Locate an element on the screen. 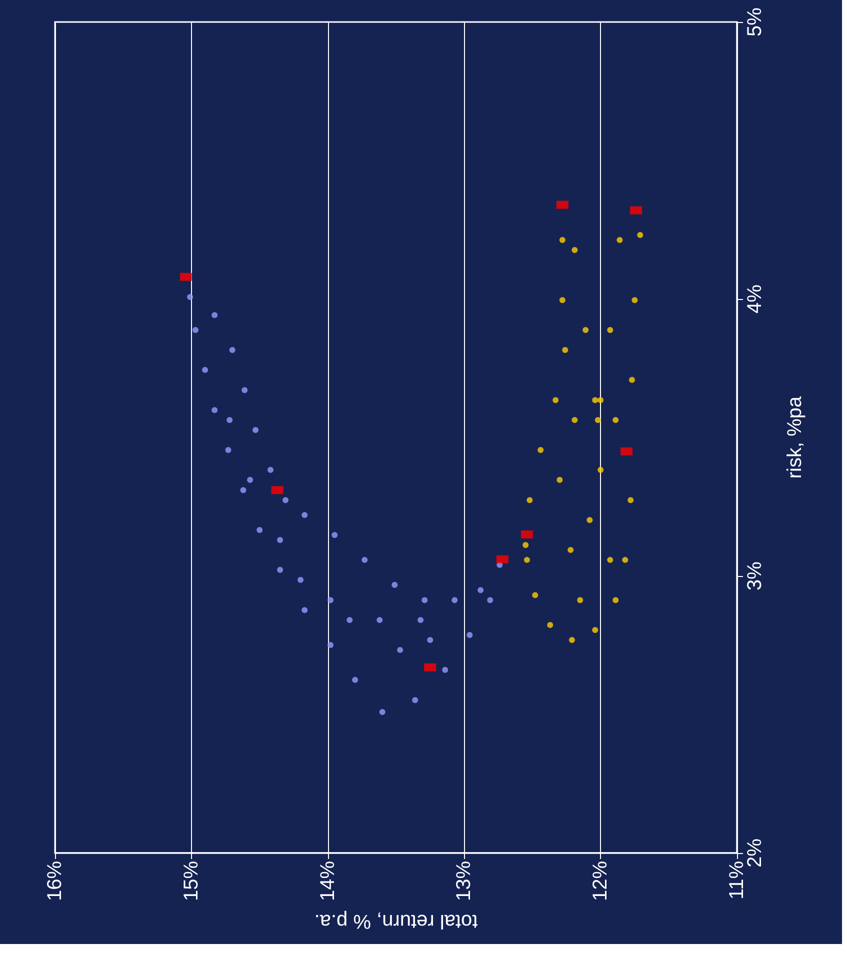 The width and height of the screenshot is (847, 956). x-tick-label: 13% is located at coordinates (464, 881).